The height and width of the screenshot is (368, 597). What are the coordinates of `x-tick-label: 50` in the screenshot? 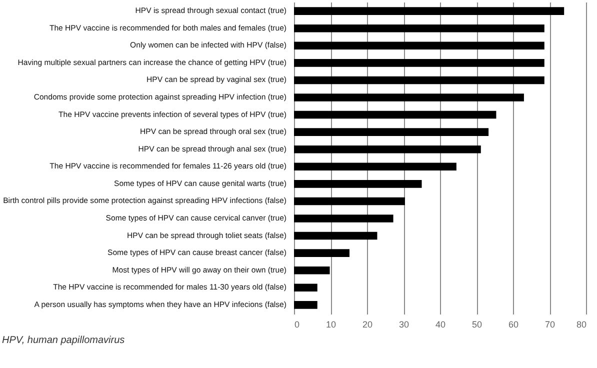 It's located at (477, 325).